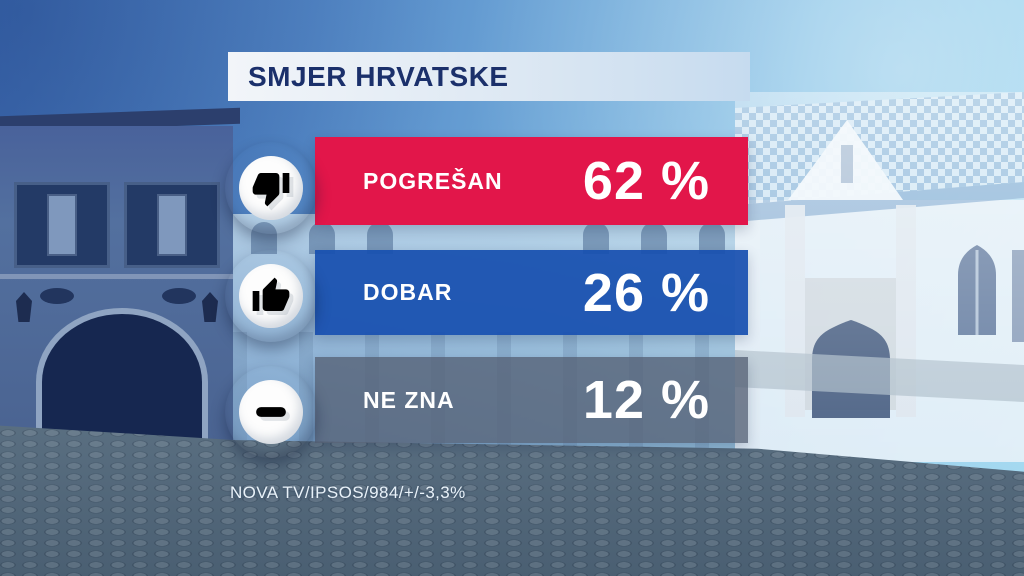 This screenshot has width=1024, height=576. Describe the element at coordinates (433, 180) in the screenshot. I see `bar-label: POGREŠAN` at that location.